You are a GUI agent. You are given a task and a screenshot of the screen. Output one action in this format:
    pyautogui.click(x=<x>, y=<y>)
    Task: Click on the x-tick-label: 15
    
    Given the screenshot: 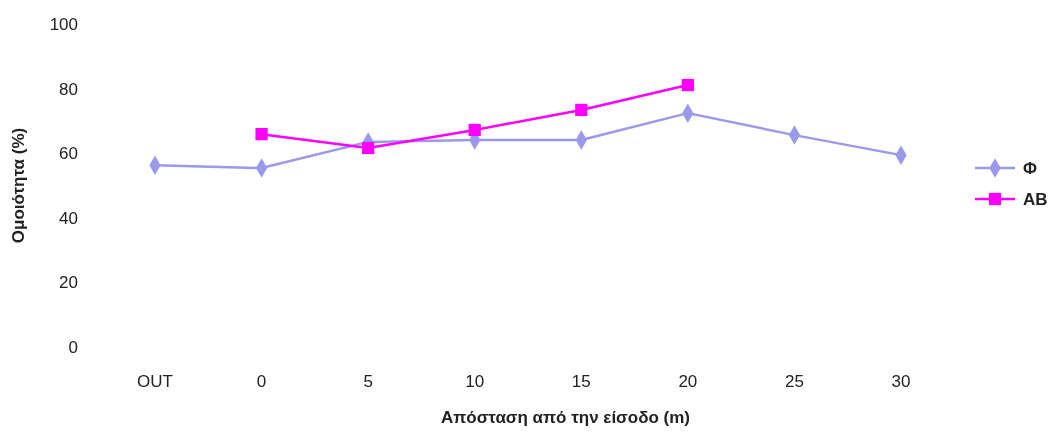 What is the action you would take?
    pyautogui.click(x=581, y=381)
    